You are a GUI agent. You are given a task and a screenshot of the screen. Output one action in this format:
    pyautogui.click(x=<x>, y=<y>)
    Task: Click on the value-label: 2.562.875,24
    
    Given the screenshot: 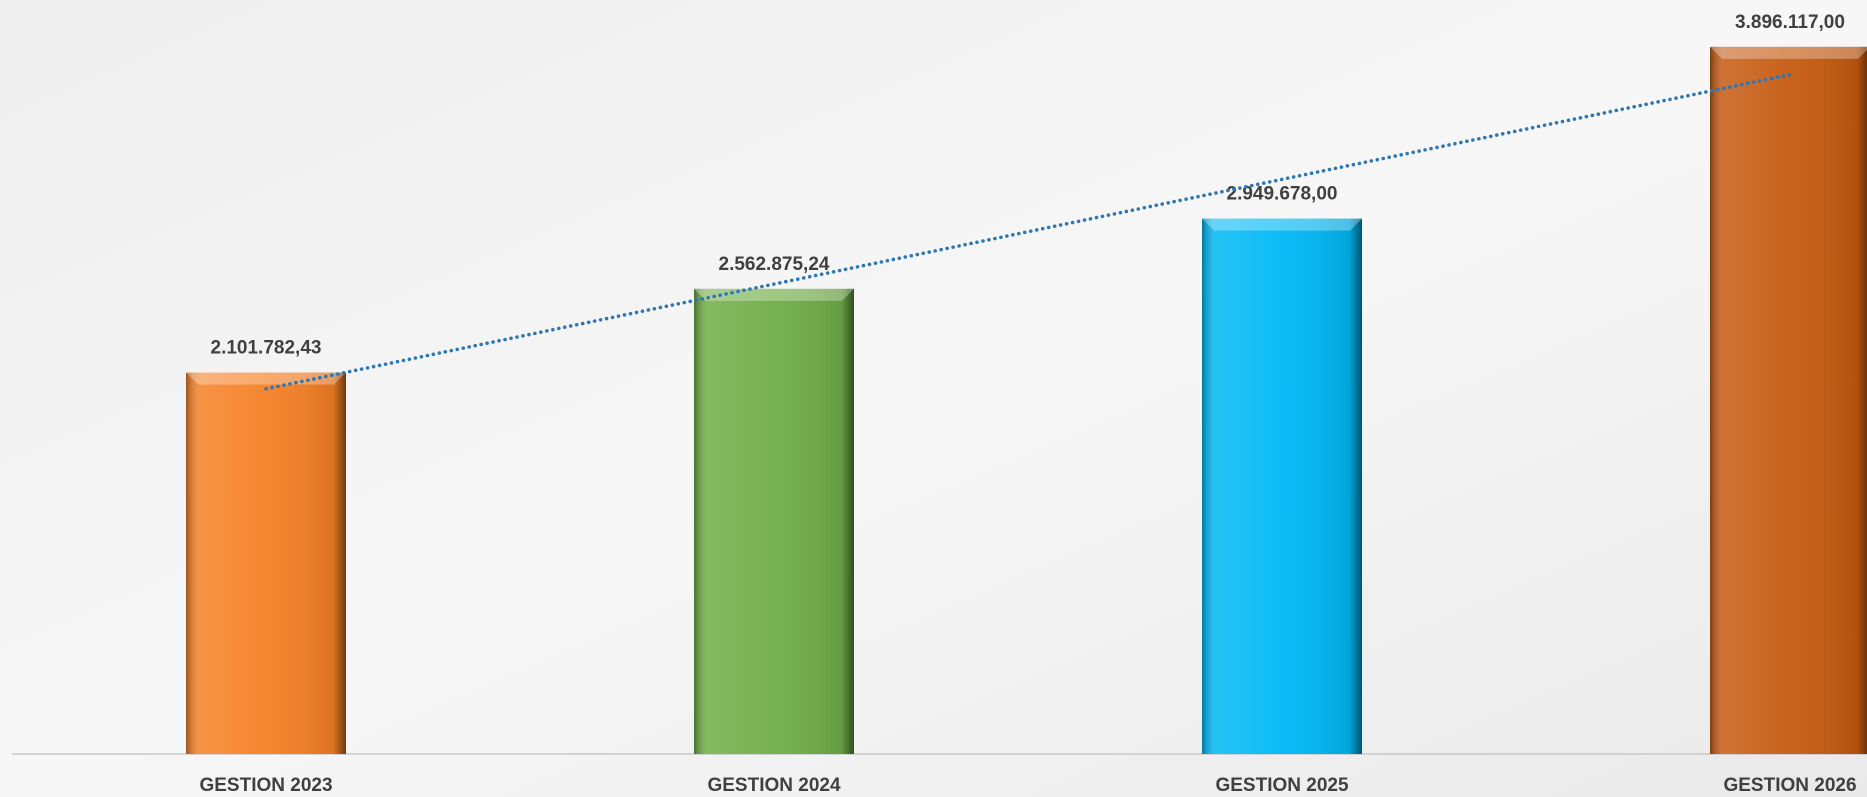 What is the action you would take?
    pyautogui.click(x=774, y=264)
    